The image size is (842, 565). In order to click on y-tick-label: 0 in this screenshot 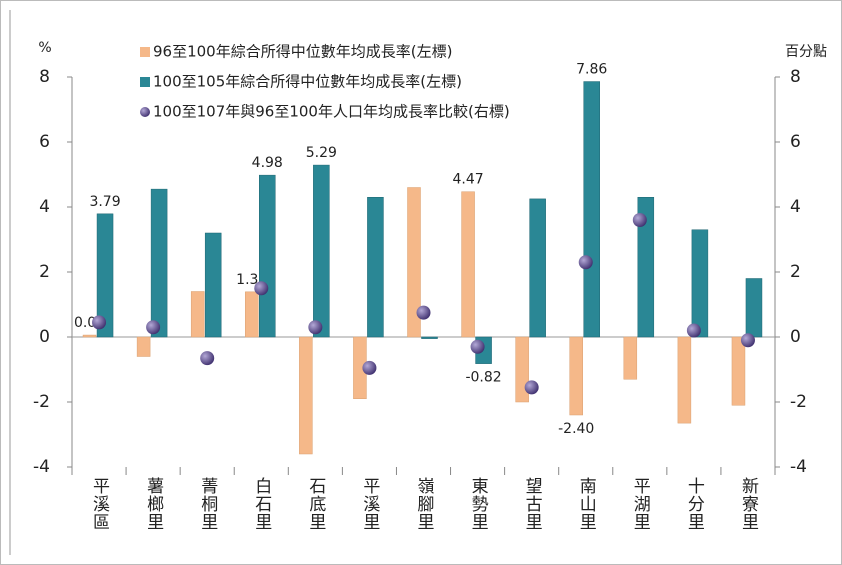, I will do `click(44, 337)`.